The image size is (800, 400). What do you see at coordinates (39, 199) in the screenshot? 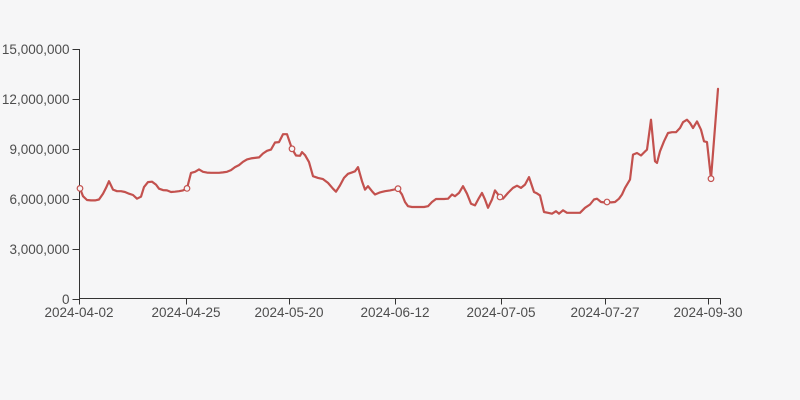
I see `y-axis-tick-label: 6,000,000` at bounding box center [39, 199].